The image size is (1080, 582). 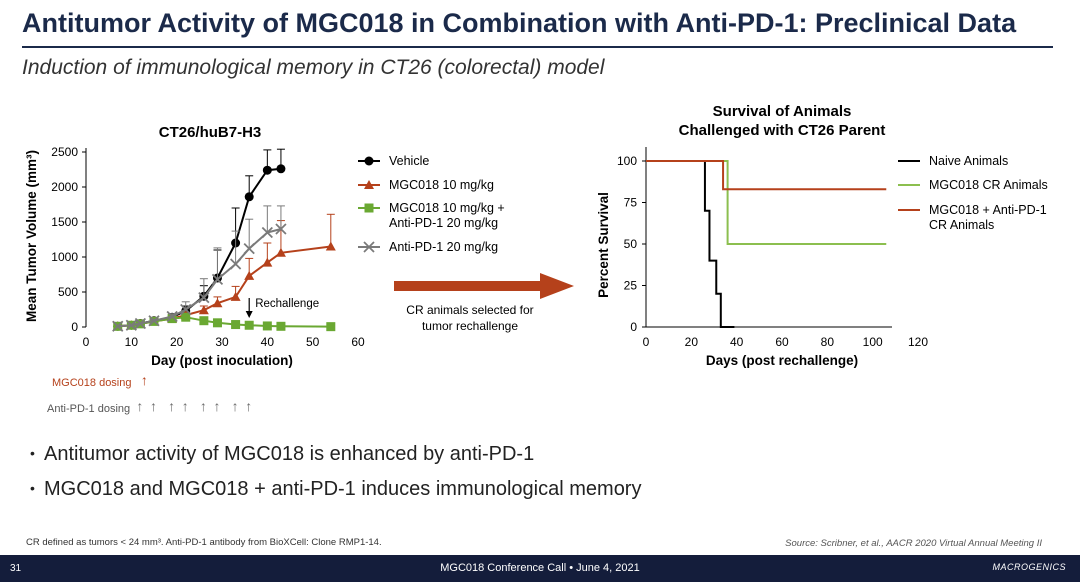 I want to click on tumor-legend-item: Vehicle, so click(x=393, y=161).